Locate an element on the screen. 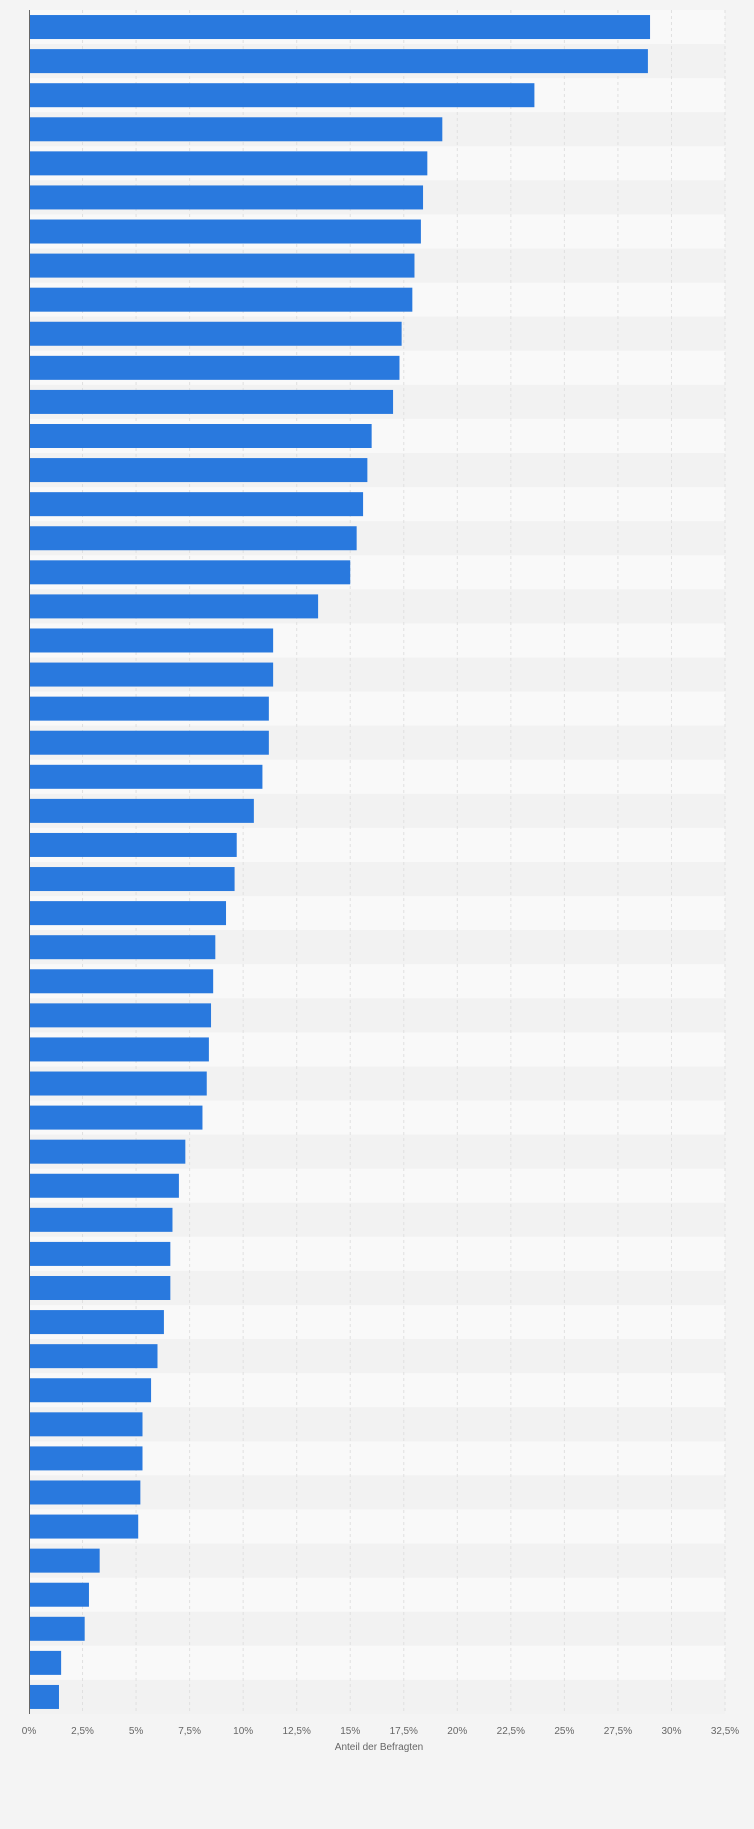 The image size is (754, 1829). x-tick-label: 12,5% is located at coordinates (297, 1731).